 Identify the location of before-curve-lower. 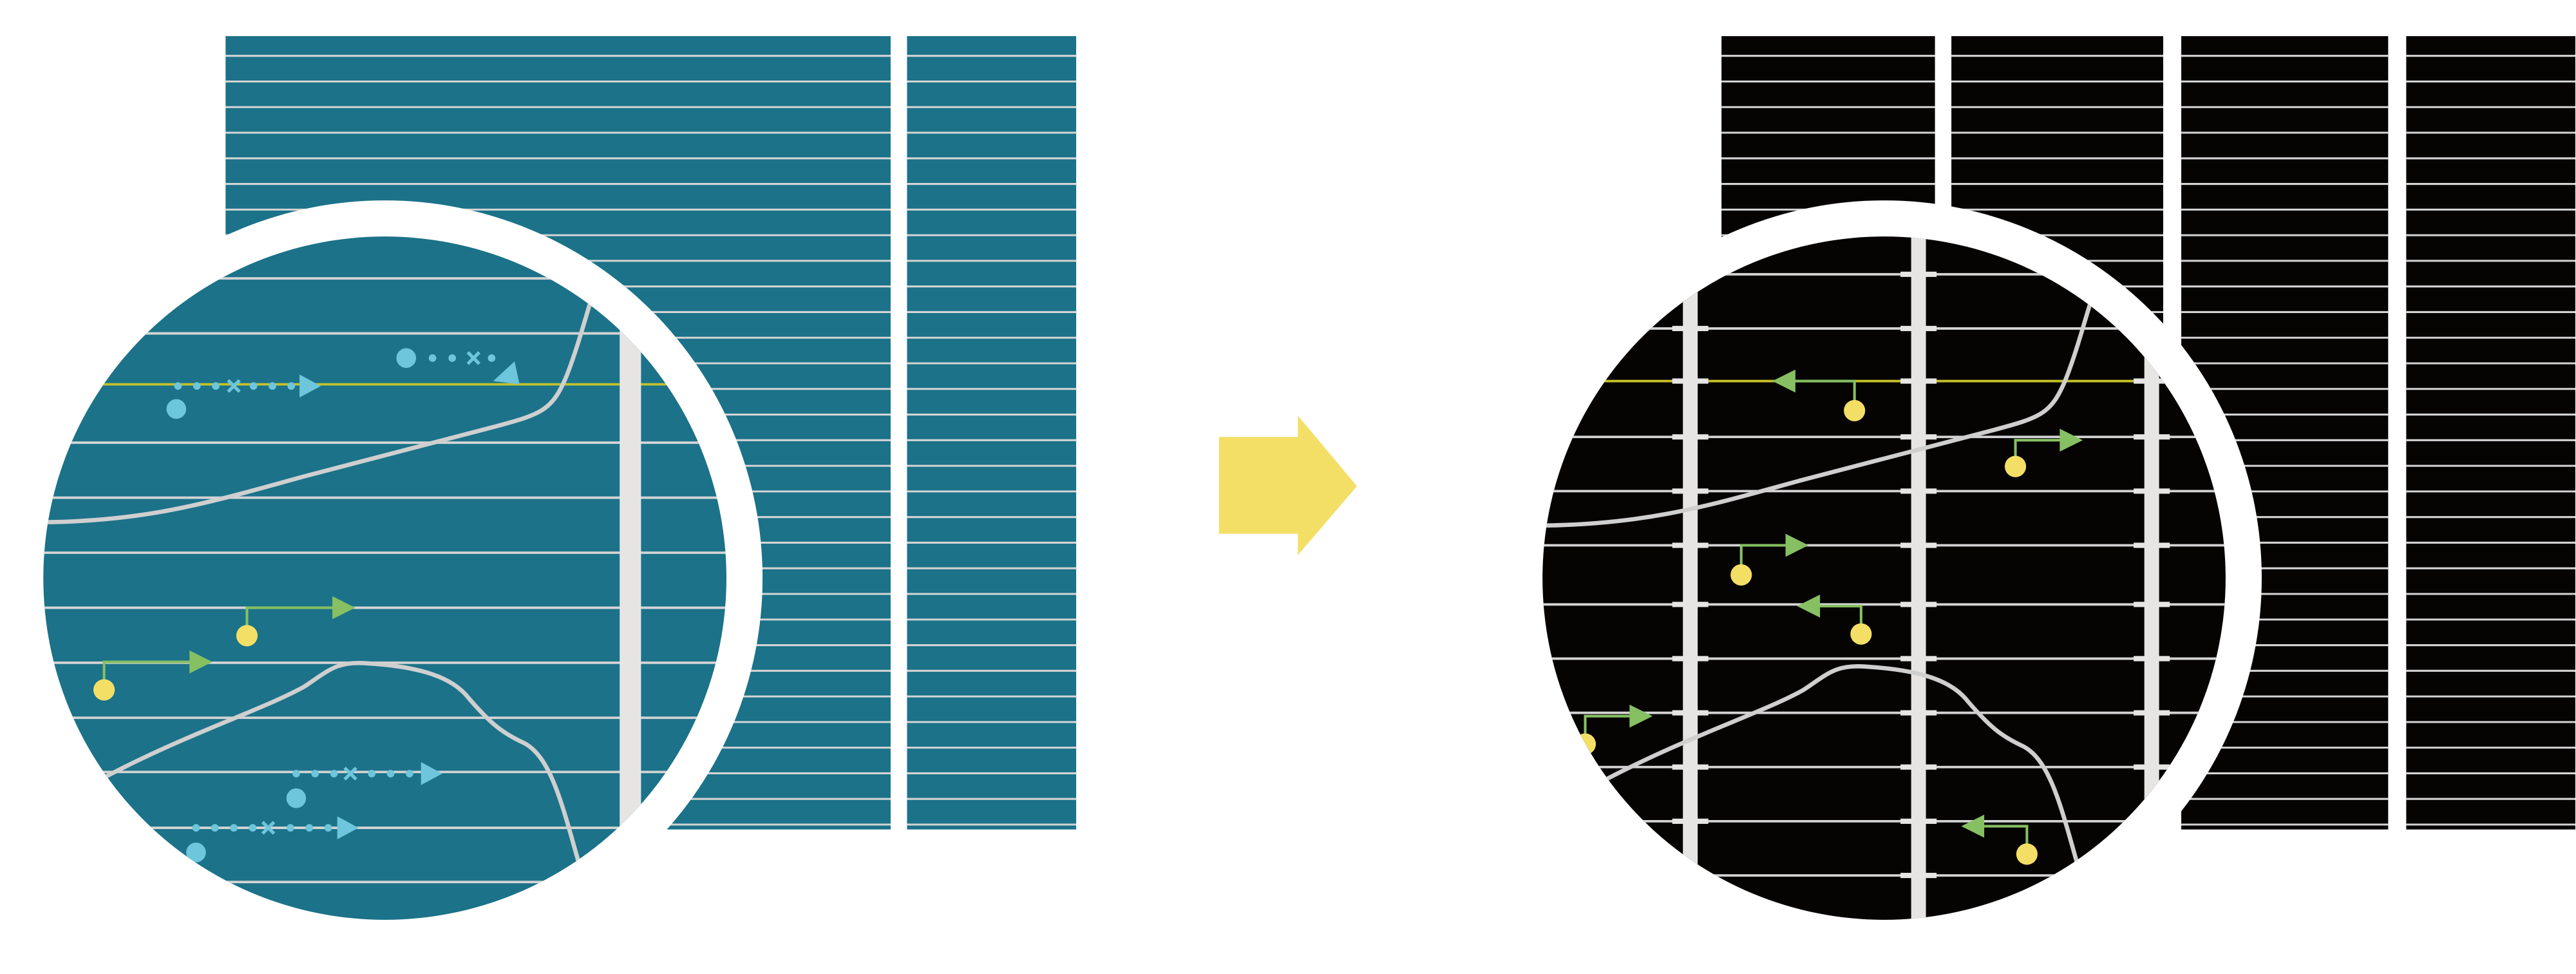
(339, 761).